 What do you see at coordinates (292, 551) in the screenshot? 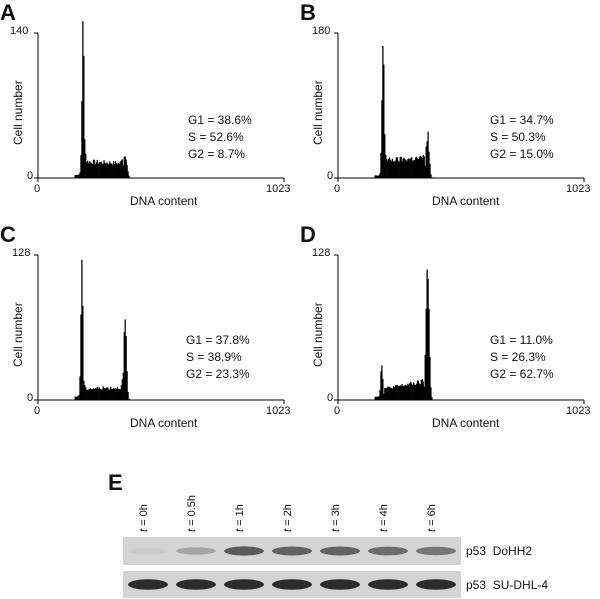
I see `blot-row-dohh2` at bounding box center [292, 551].